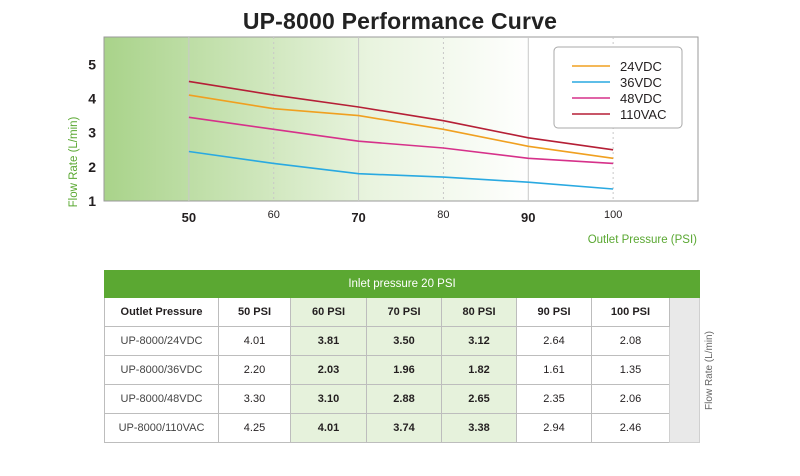  Describe the element at coordinates (274, 215) in the screenshot. I see `x-tick-label: 60` at that location.